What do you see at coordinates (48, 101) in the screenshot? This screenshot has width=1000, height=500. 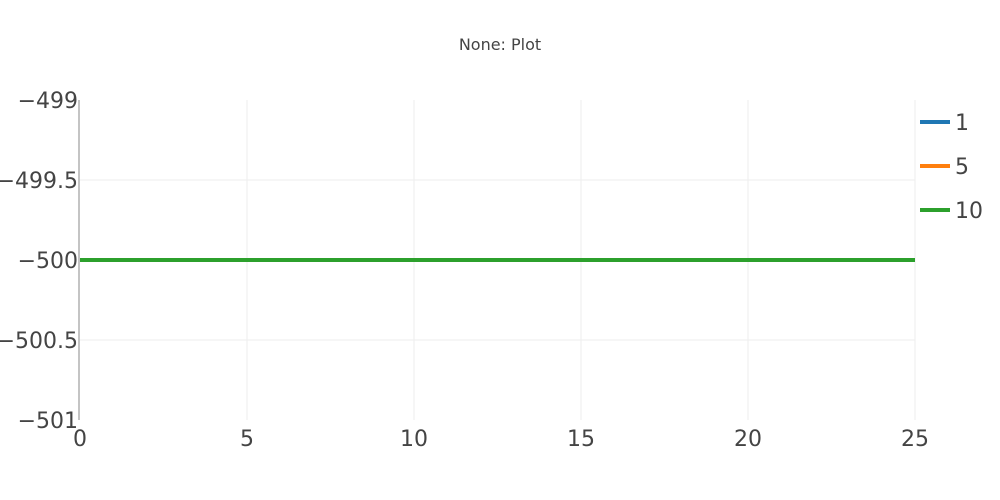 I see `y-tick-label: −499` at bounding box center [48, 101].